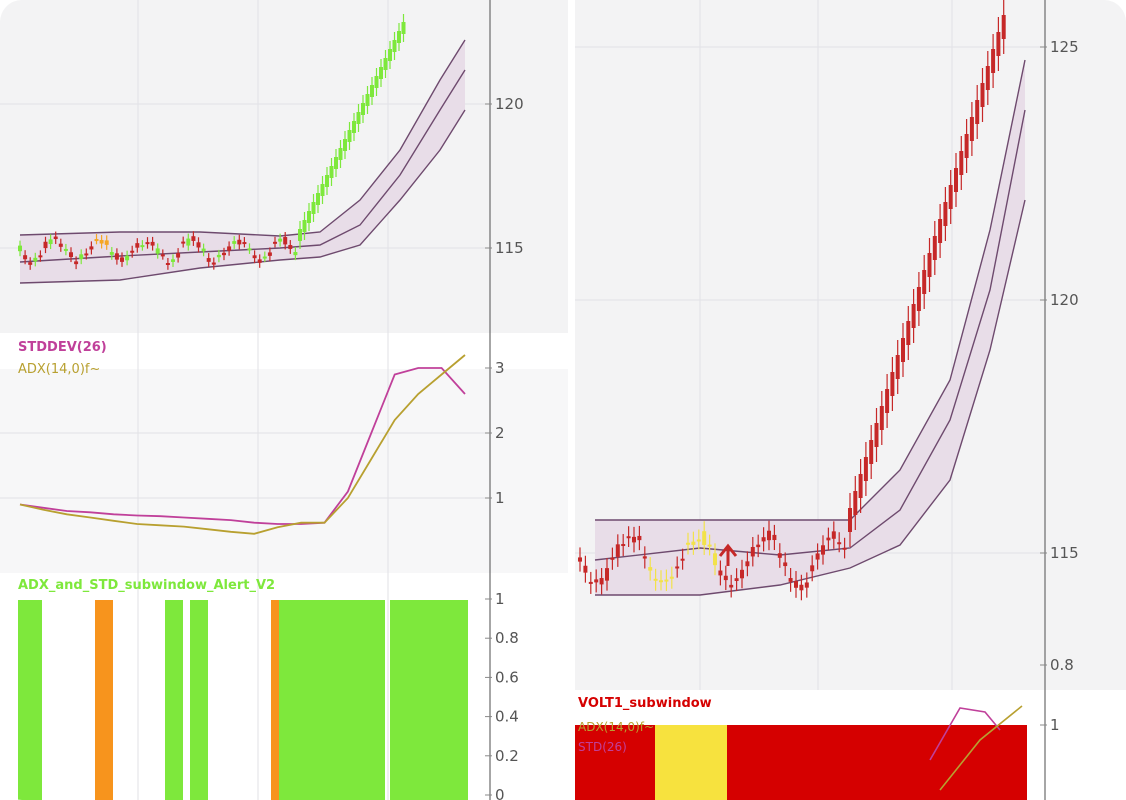 Image resolution: width=1126 pixels, height=800 pixels. What do you see at coordinates (507, 756) in the screenshot?
I see `left-alert-tick-label: 0.2` at bounding box center [507, 756].